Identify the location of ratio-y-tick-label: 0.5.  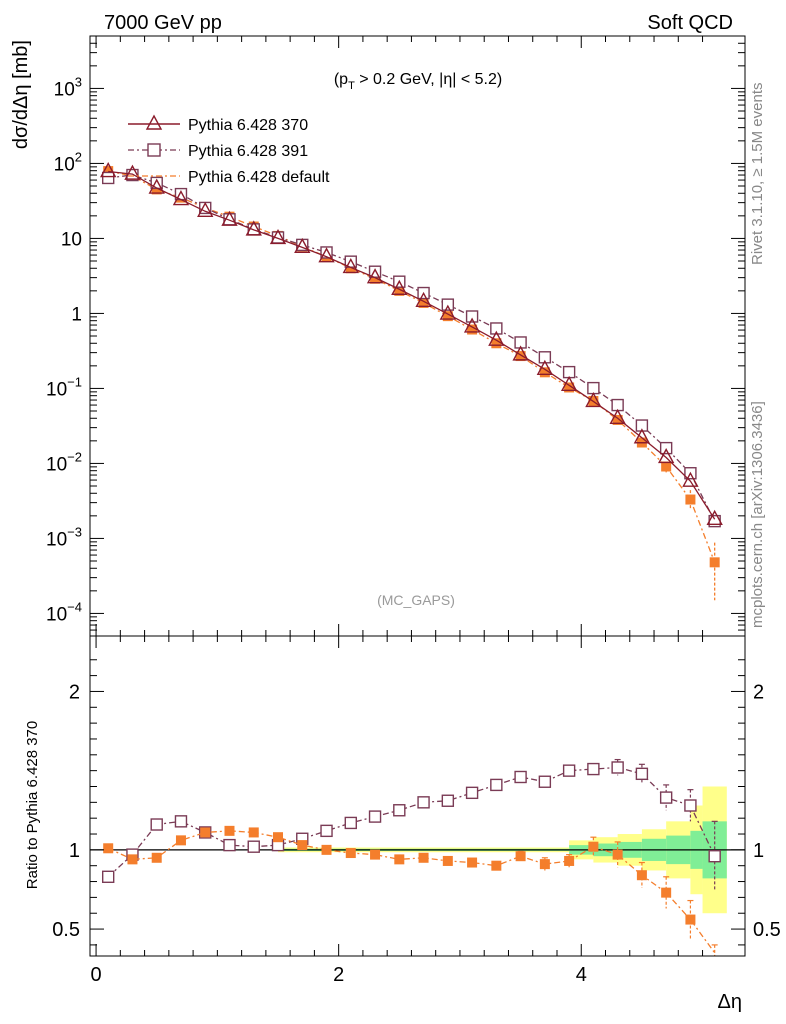
(66, 930).